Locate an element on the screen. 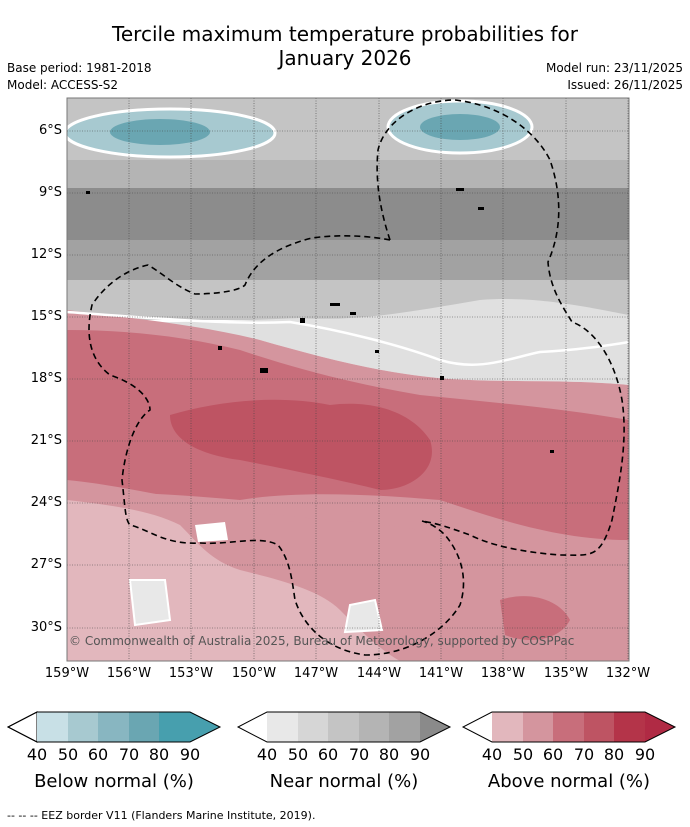  legend-below-tick: 40 is located at coordinates (37, 754).